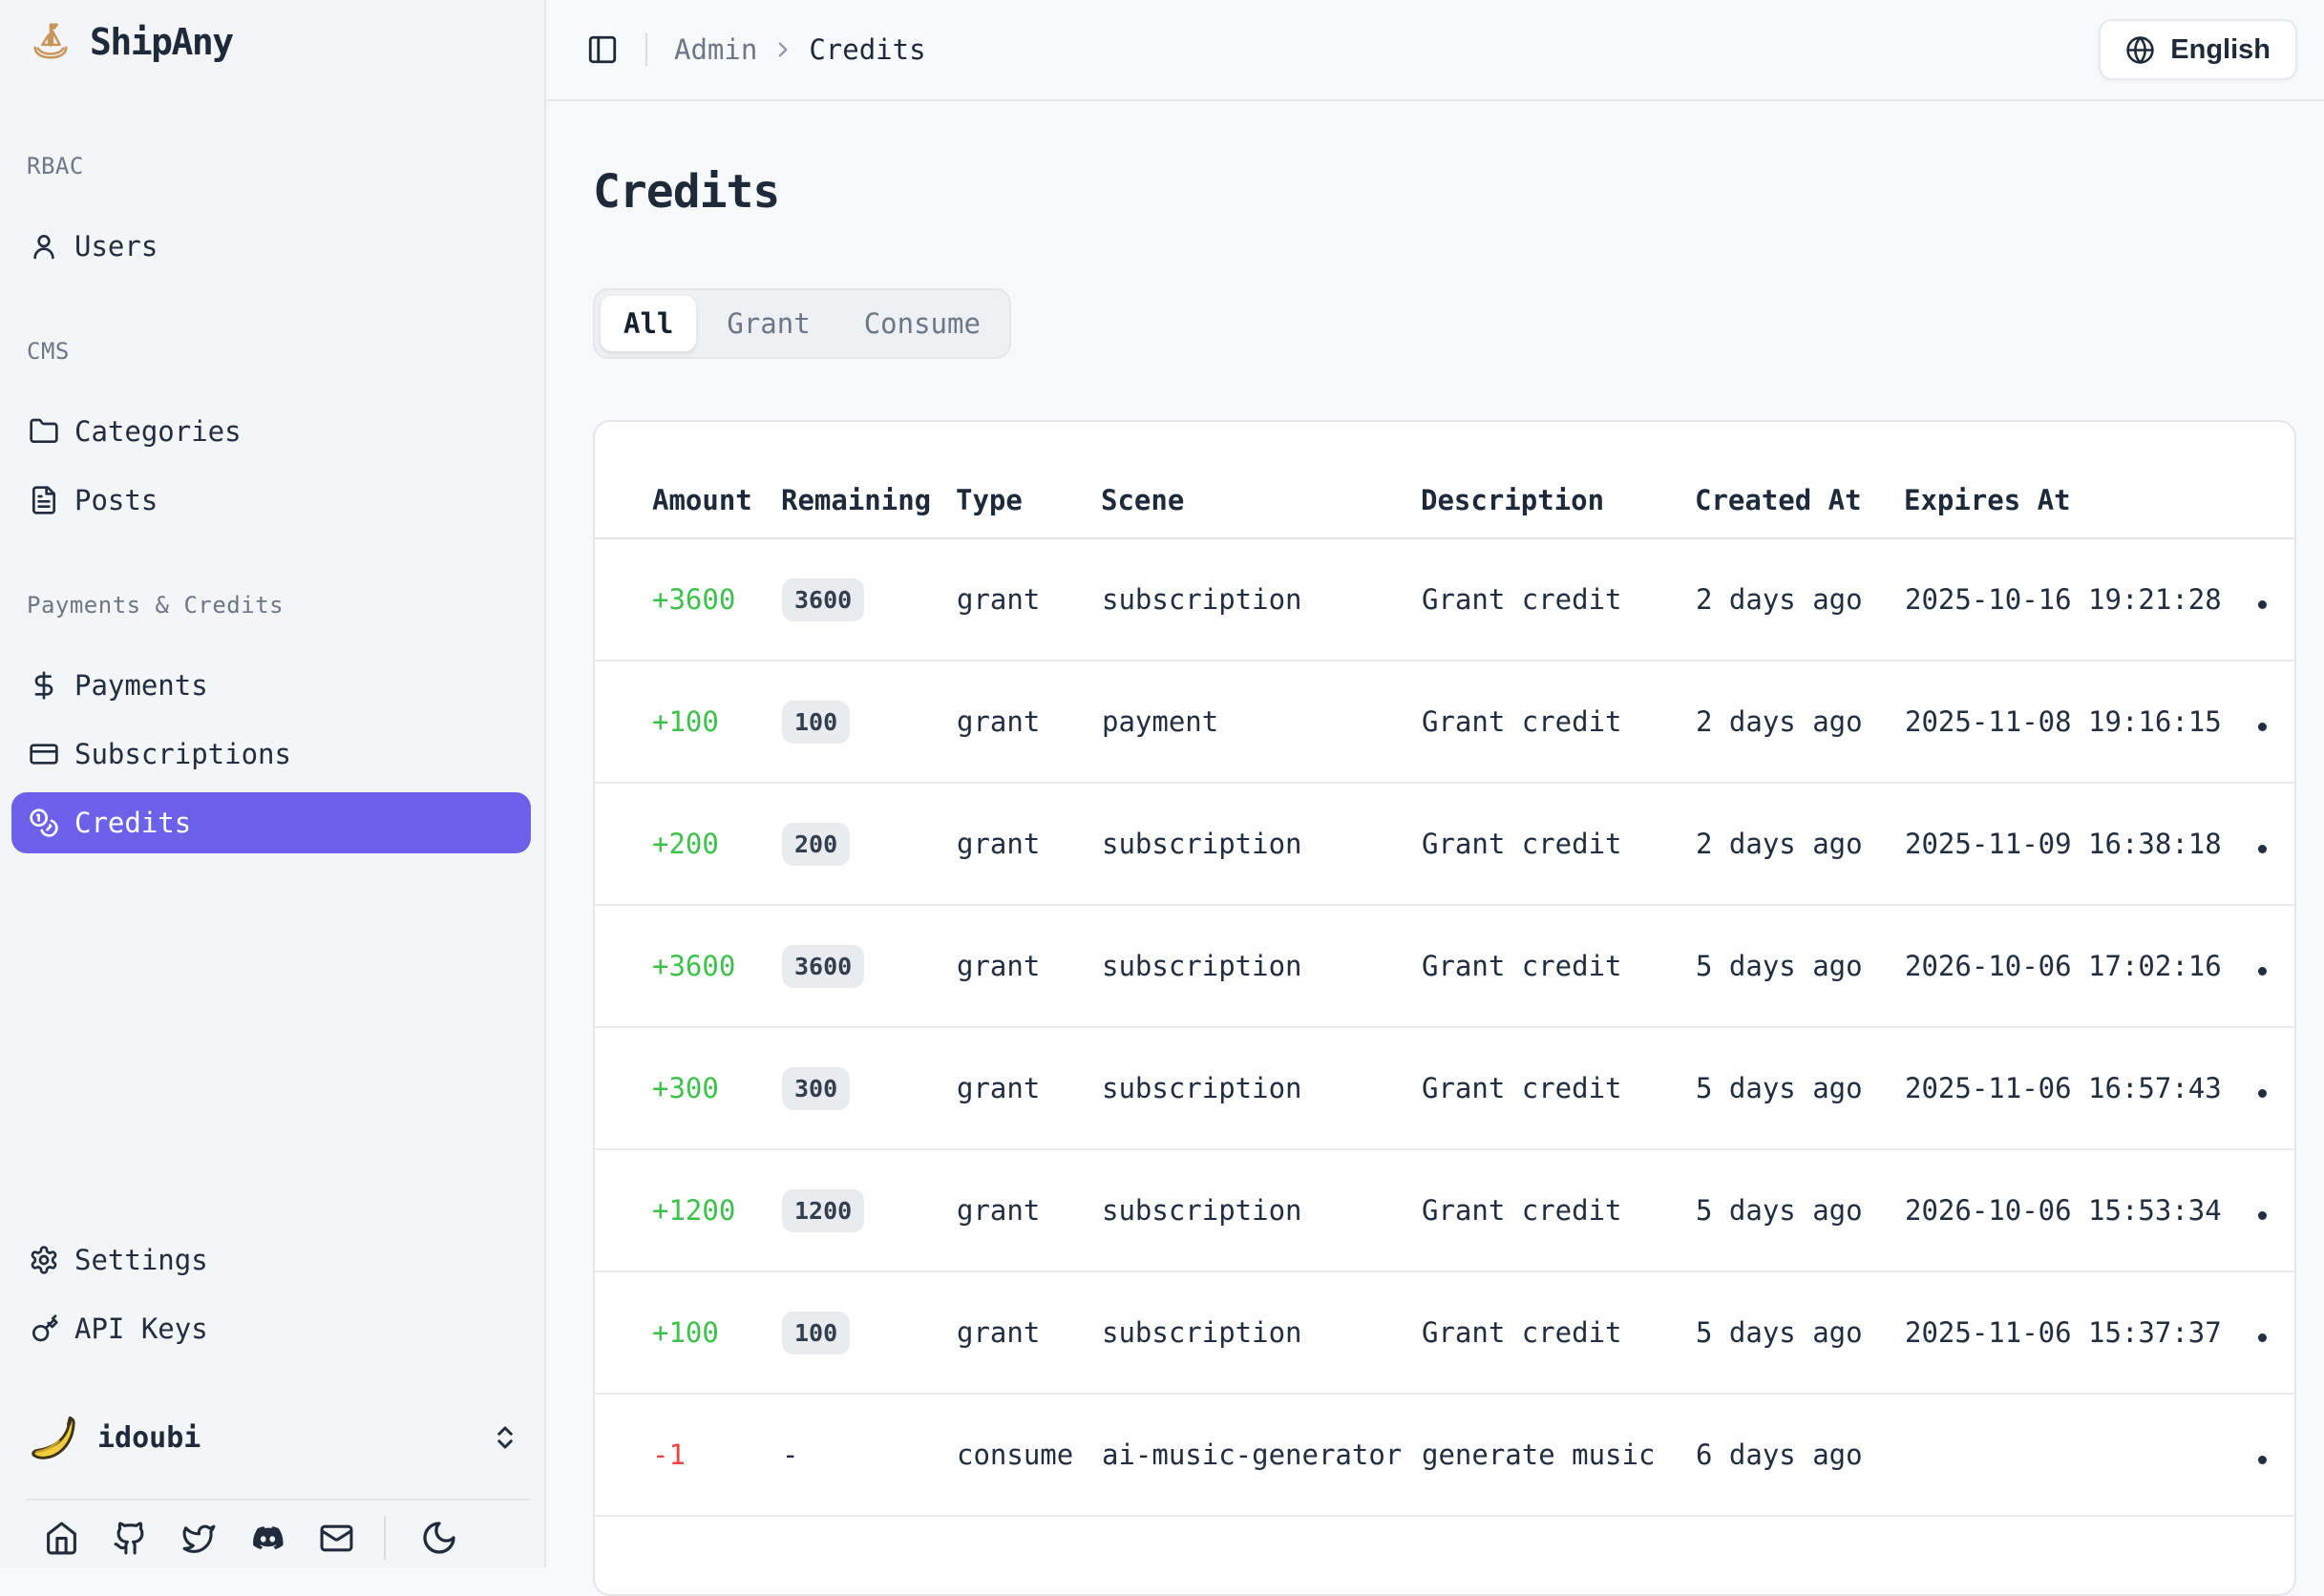 This screenshot has height=1596, width=2324. Describe the element at coordinates (867, 50) in the screenshot. I see `breadcrumb-credits: Credits` at that location.